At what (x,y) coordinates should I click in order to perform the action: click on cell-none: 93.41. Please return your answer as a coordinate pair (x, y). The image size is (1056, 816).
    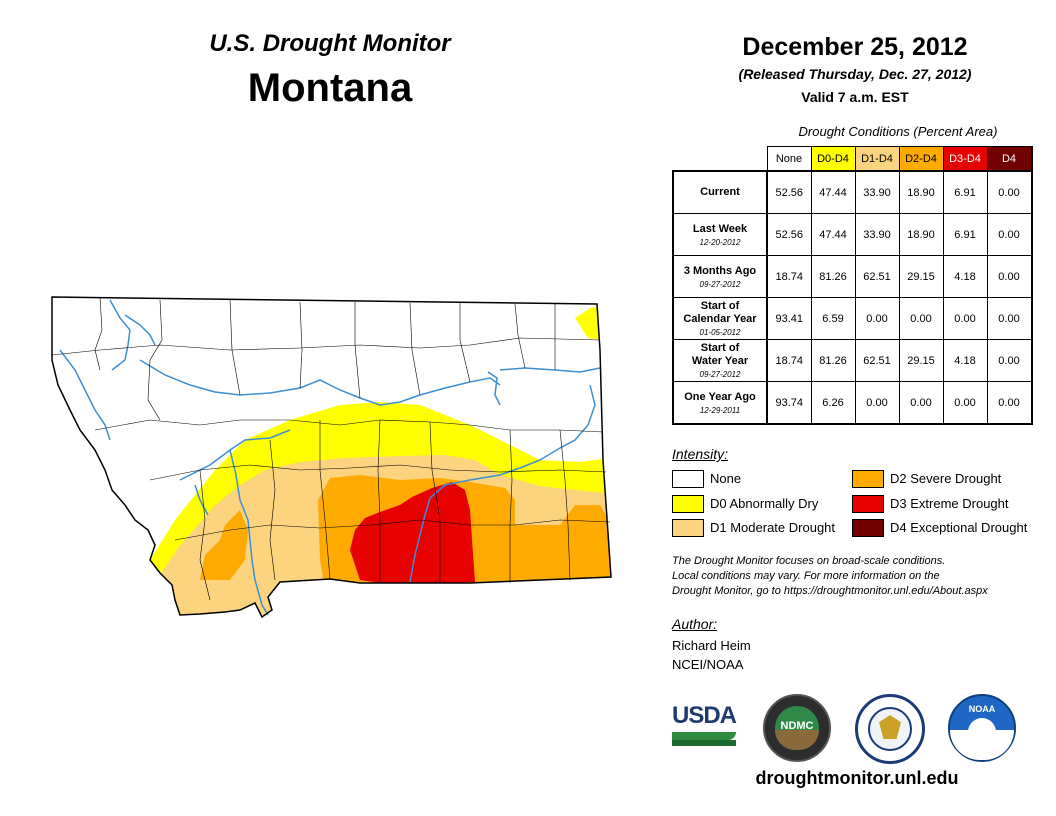
    Looking at the image, I should click on (789, 318).